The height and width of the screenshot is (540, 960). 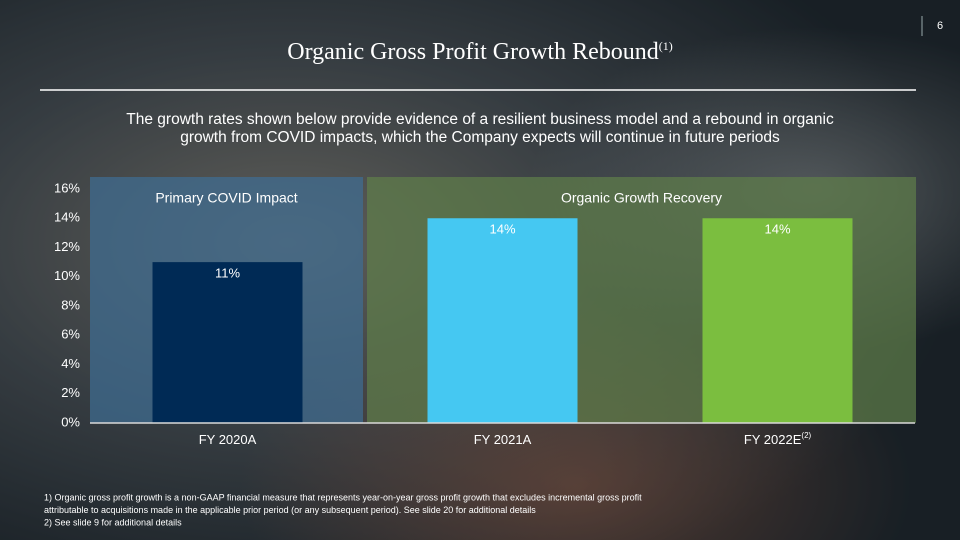 I want to click on x-tick-label: FY 2021A, so click(x=503, y=439).